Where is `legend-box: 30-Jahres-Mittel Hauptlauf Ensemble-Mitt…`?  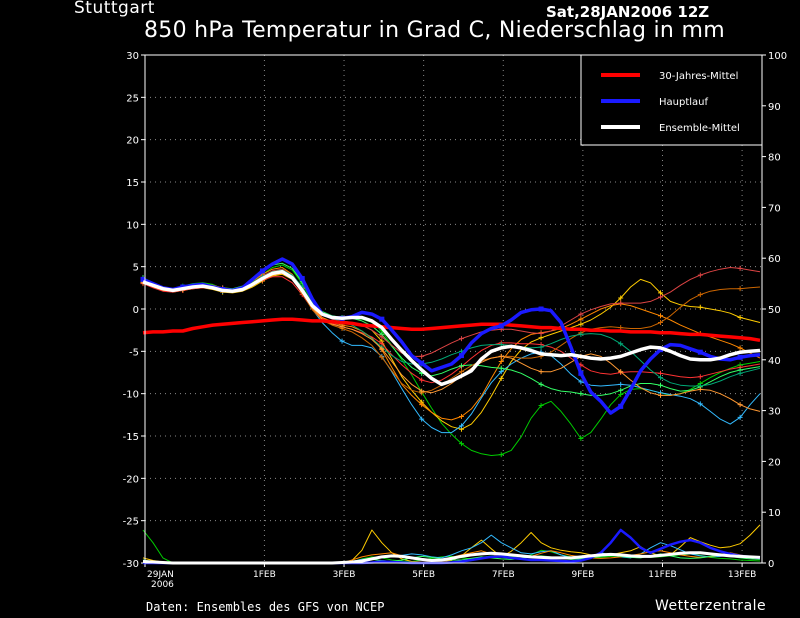
legend-box: 30-Jahres-Mittel Hauptlauf Ensemble-Mitt… is located at coordinates (671, 100).